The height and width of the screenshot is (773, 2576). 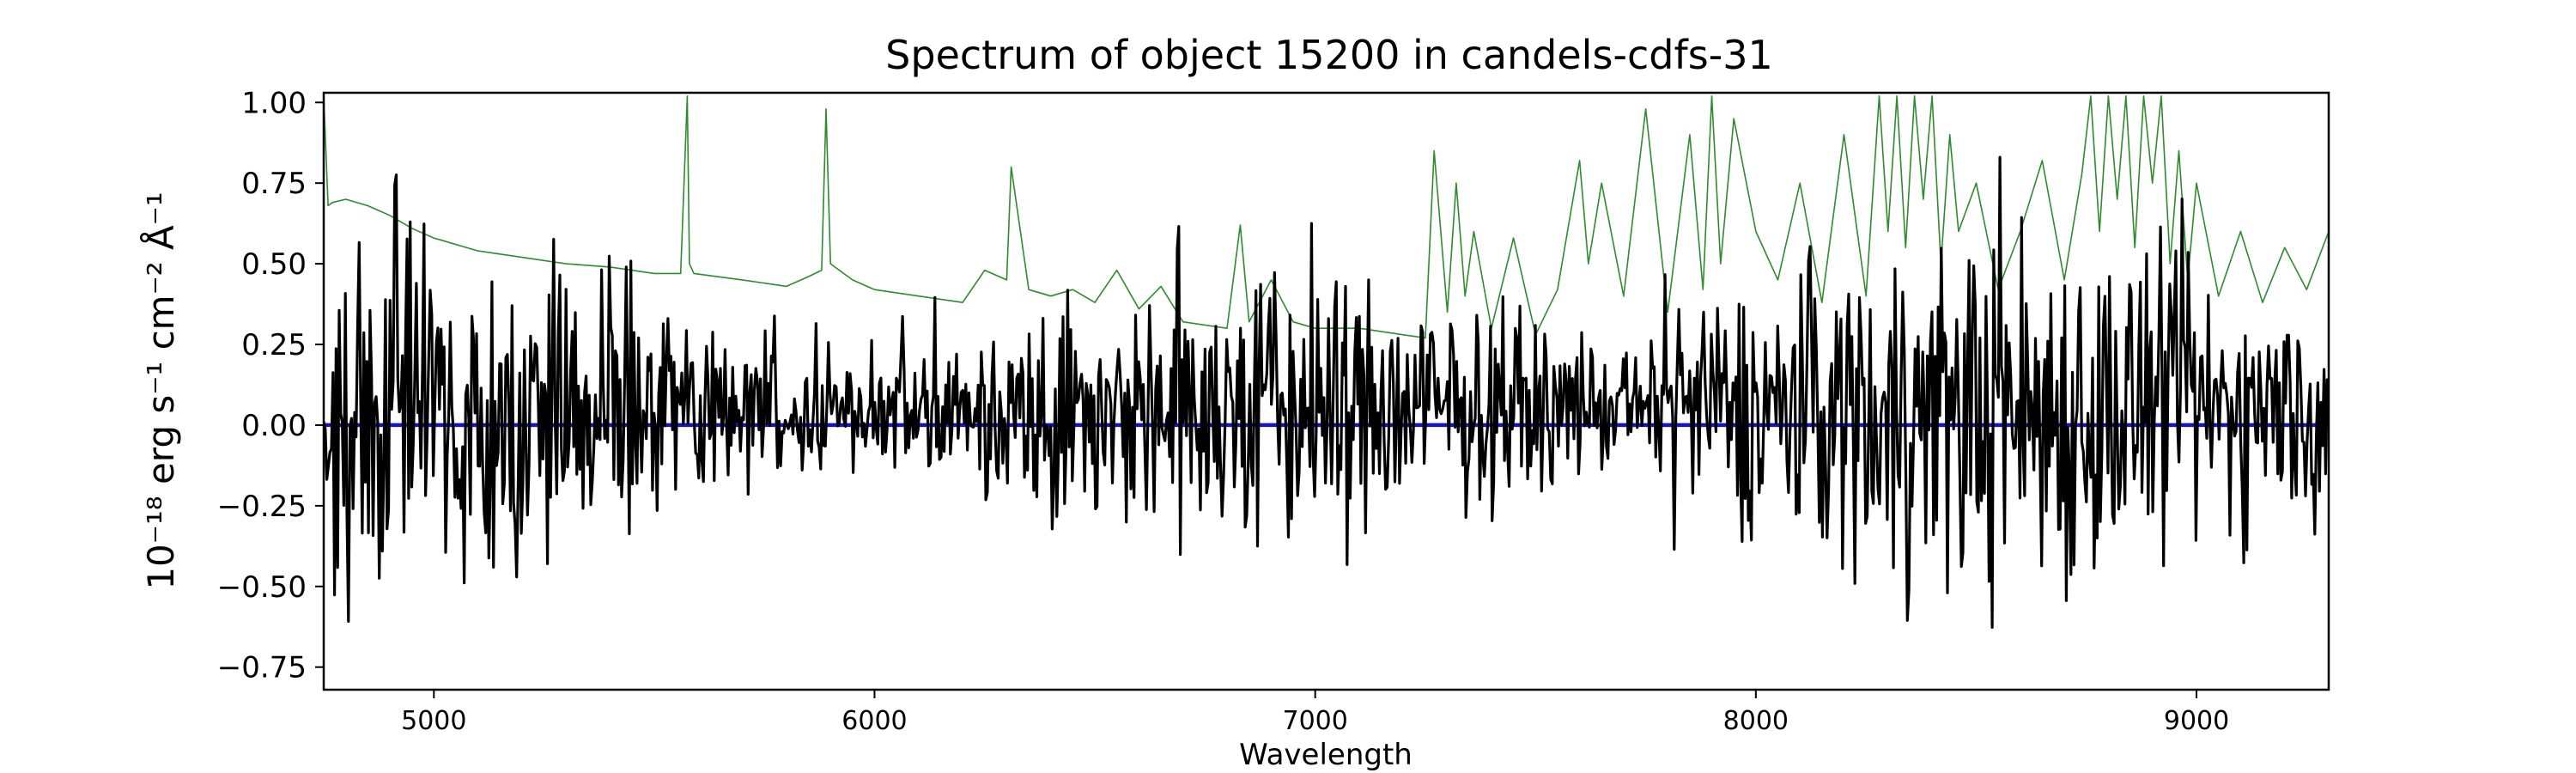 I want to click on x-axis-label: Wavelength, so click(x=1326, y=755).